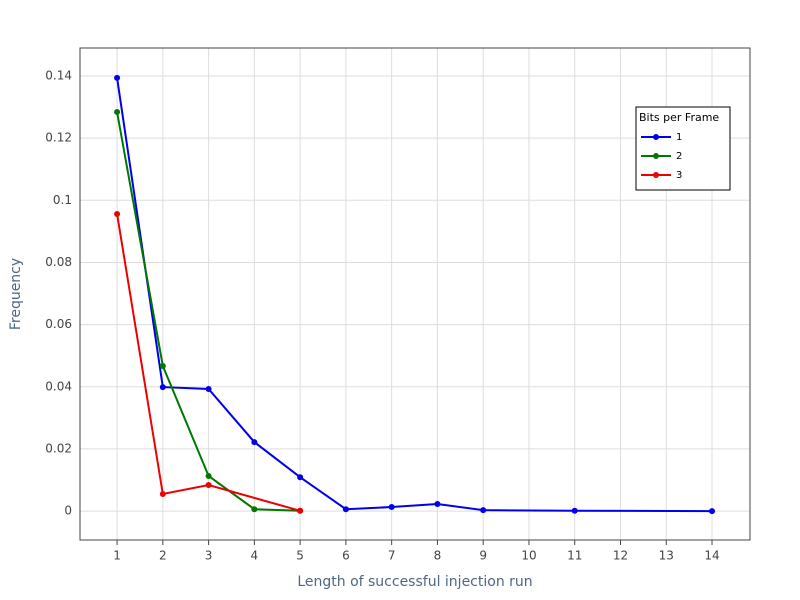  I want to click on legend-label: 3, so click(679, 175).